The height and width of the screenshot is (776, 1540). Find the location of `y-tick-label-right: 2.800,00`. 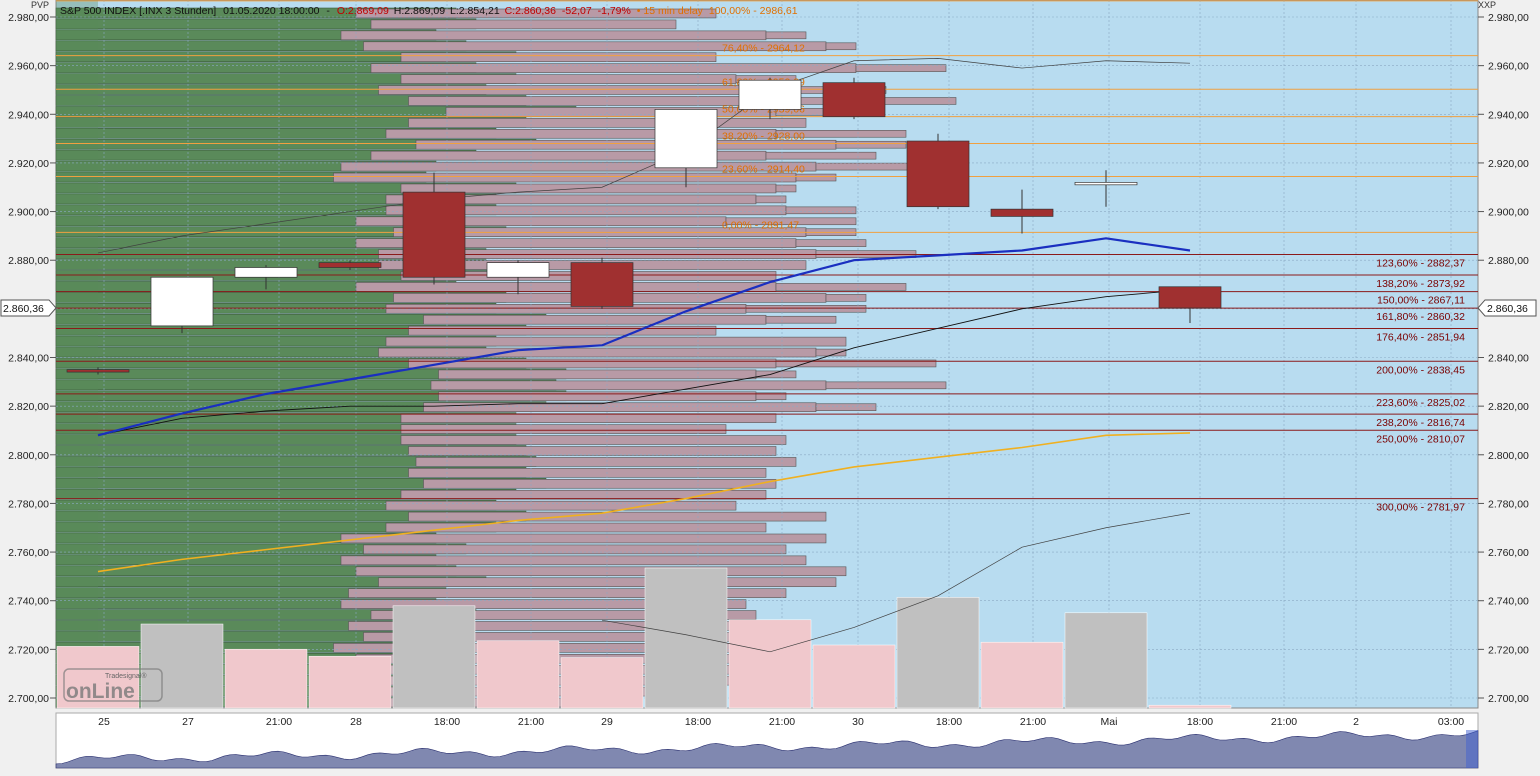

y-tick-label-right: 2.800,00 is located at coordinates (1508, 456).